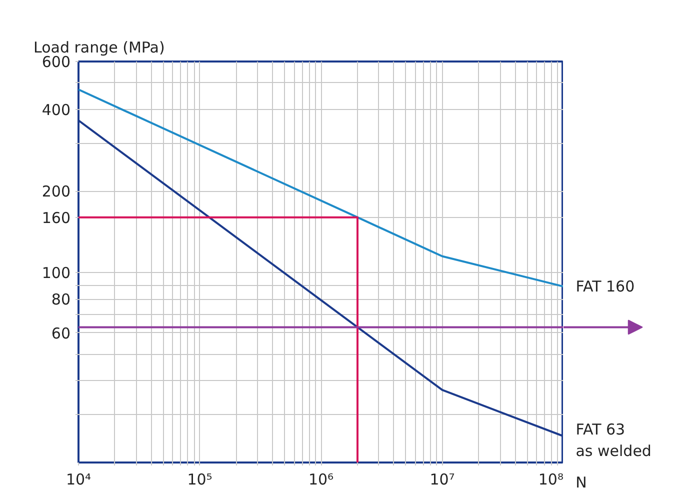 The width and height of the screenshot is (699, 495). I want to click on x-axis-title: N, so click(581, 483).